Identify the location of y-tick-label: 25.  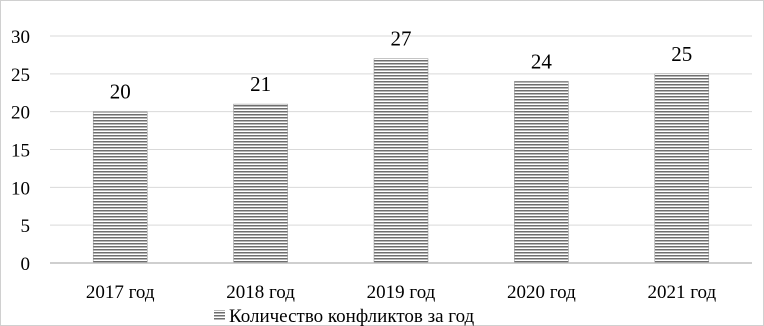
(20, 75).